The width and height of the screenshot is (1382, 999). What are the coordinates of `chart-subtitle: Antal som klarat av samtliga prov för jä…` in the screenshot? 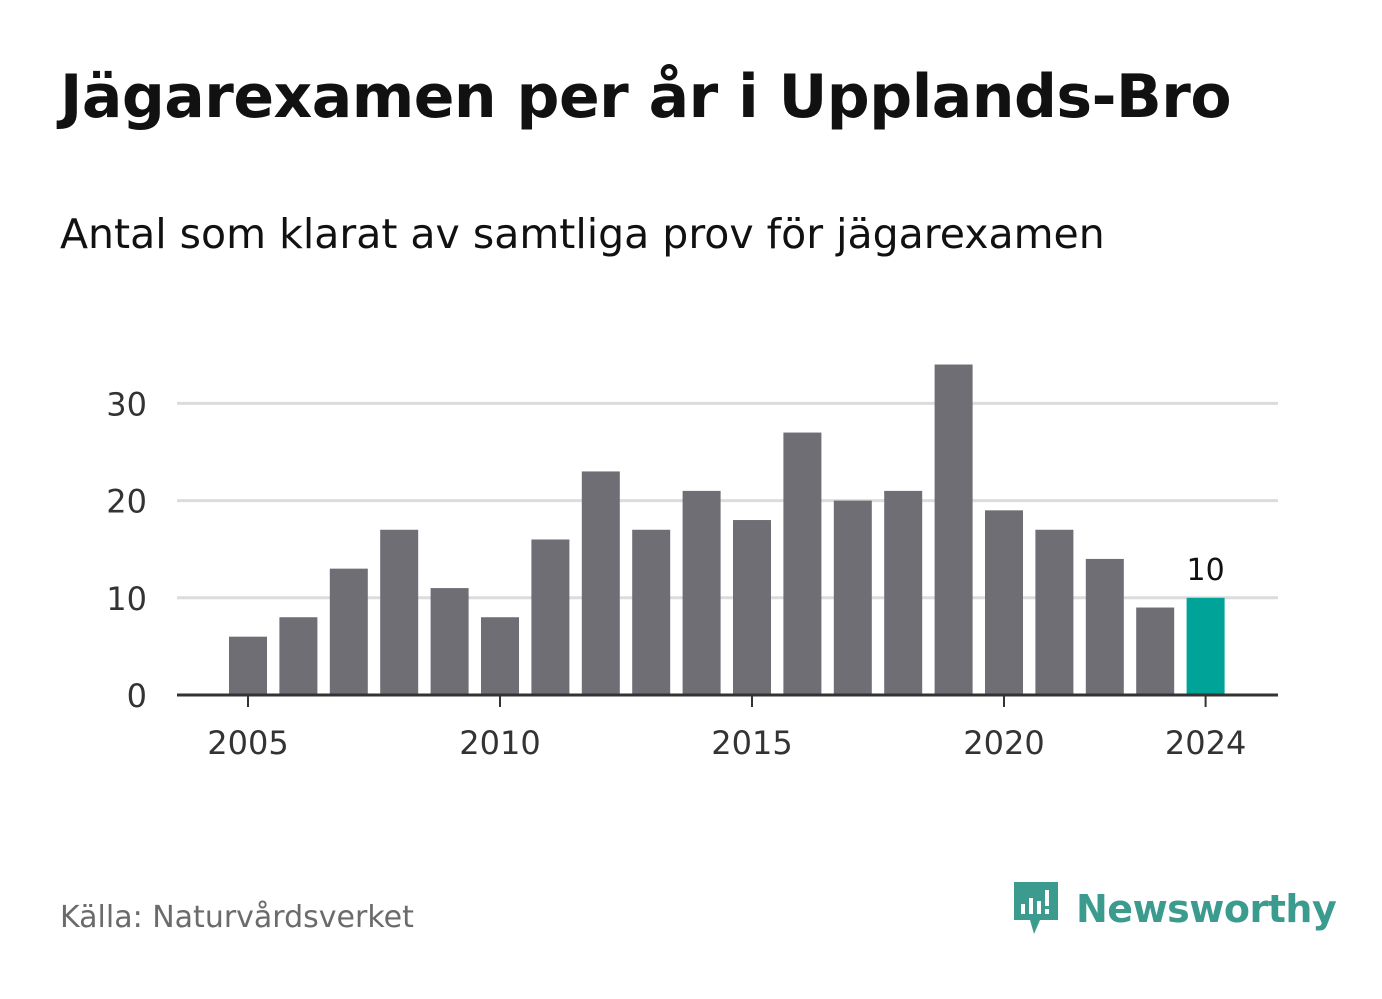 It's located at (582, 234).